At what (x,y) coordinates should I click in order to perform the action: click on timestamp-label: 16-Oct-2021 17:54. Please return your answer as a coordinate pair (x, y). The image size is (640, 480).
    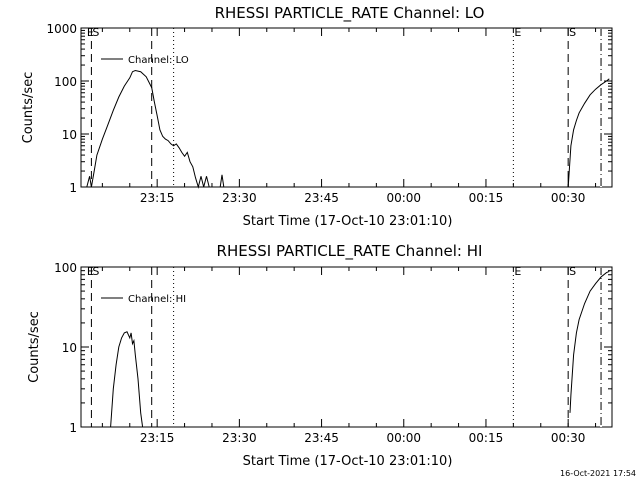
    Looking at the image, I should click on (598, 473).